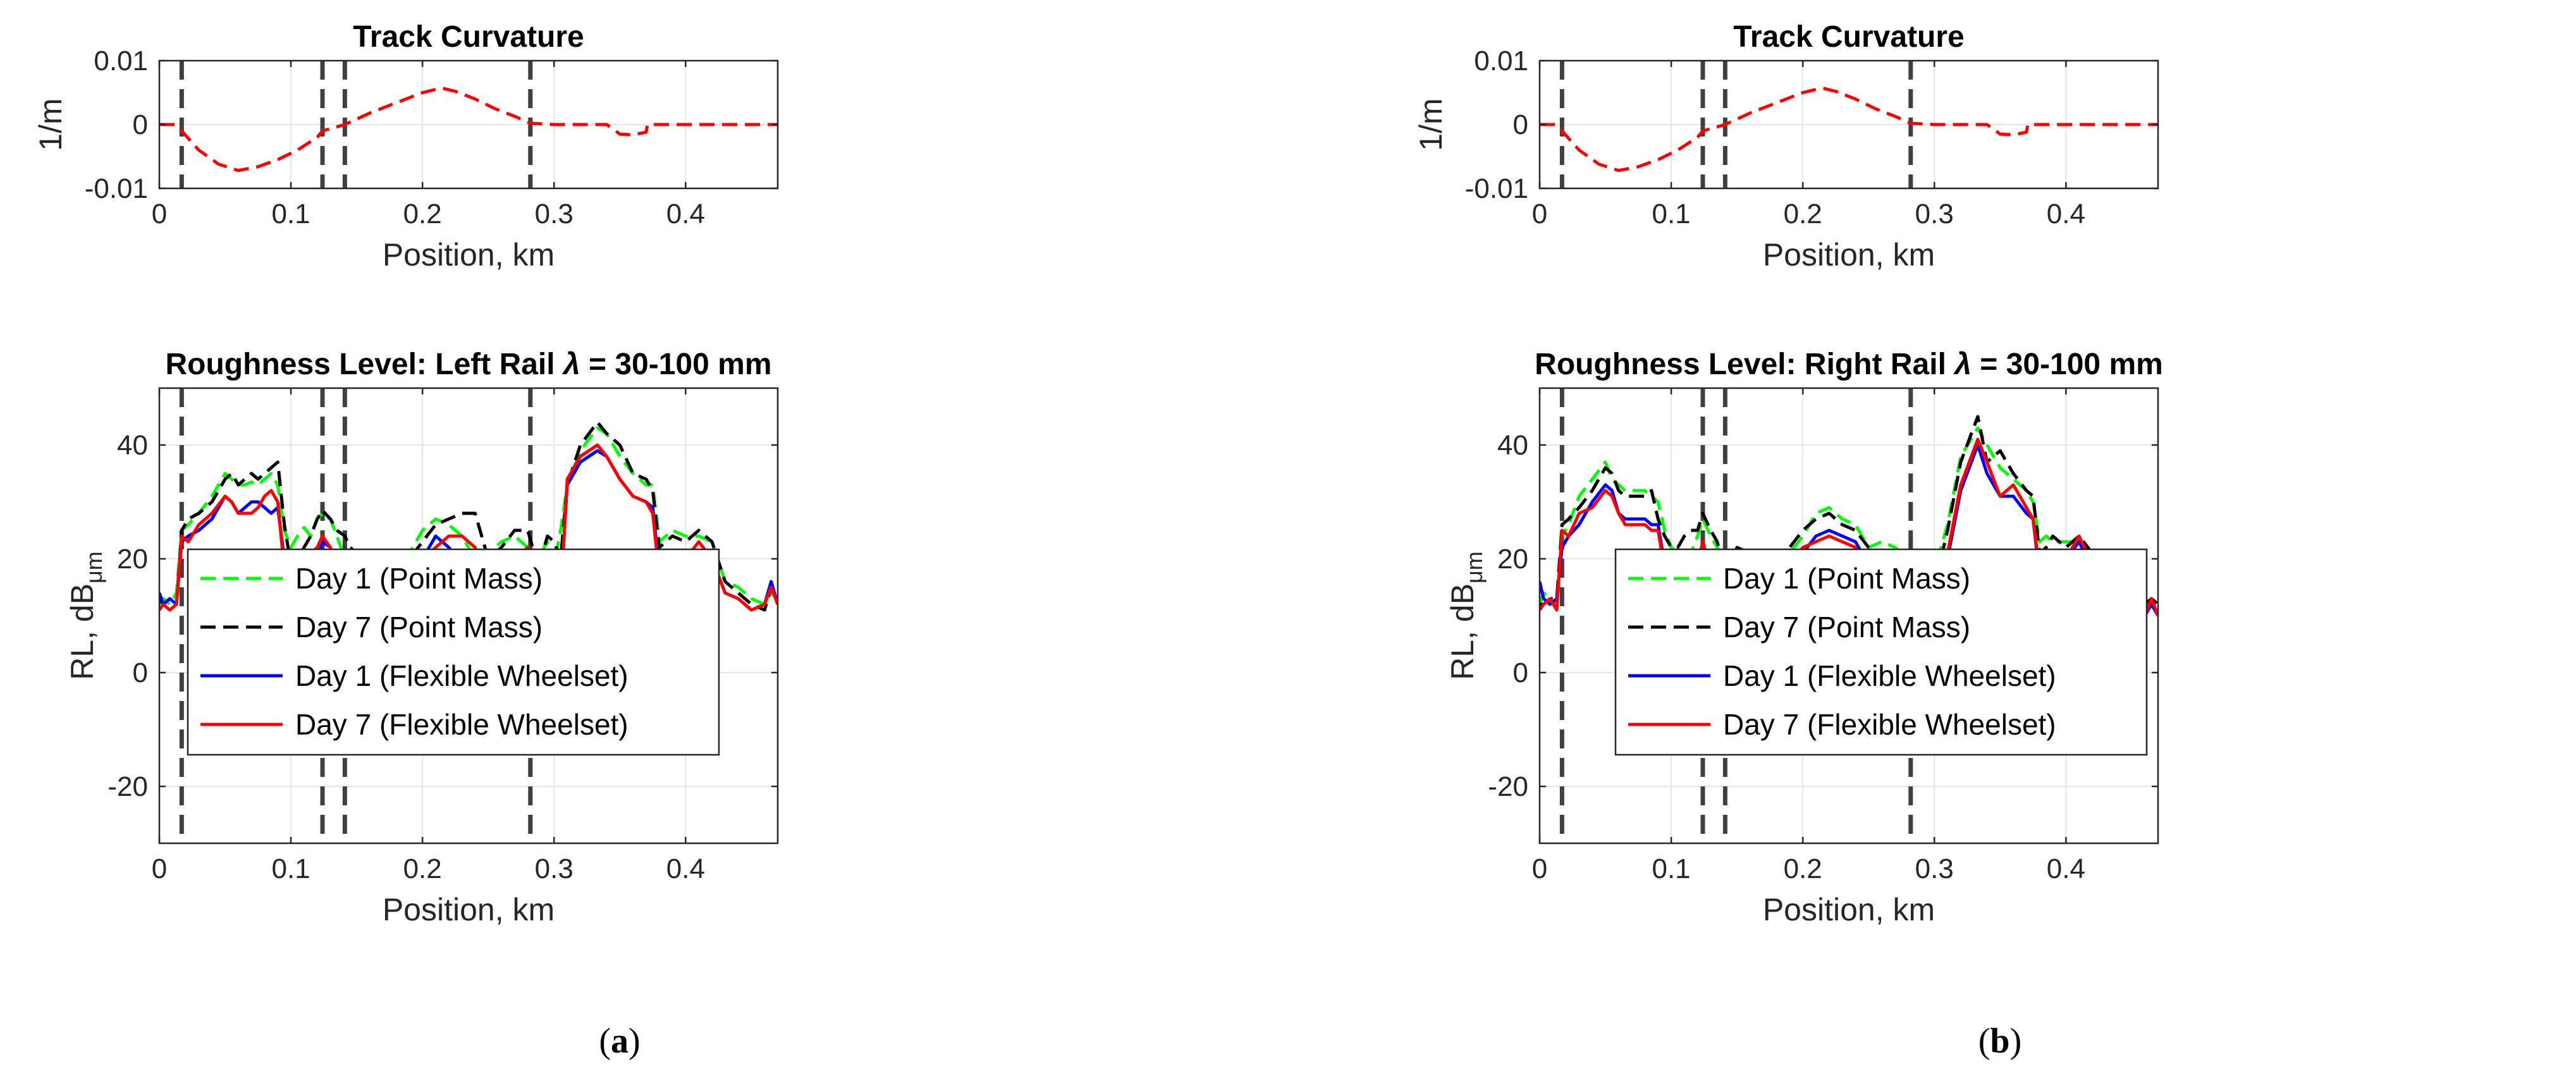 This screenshot has height=1074, width=2576. Describe the element at coordinates (1310, 1041) in the screenshot. I see `panel-labels: (a) (b)` at that location.